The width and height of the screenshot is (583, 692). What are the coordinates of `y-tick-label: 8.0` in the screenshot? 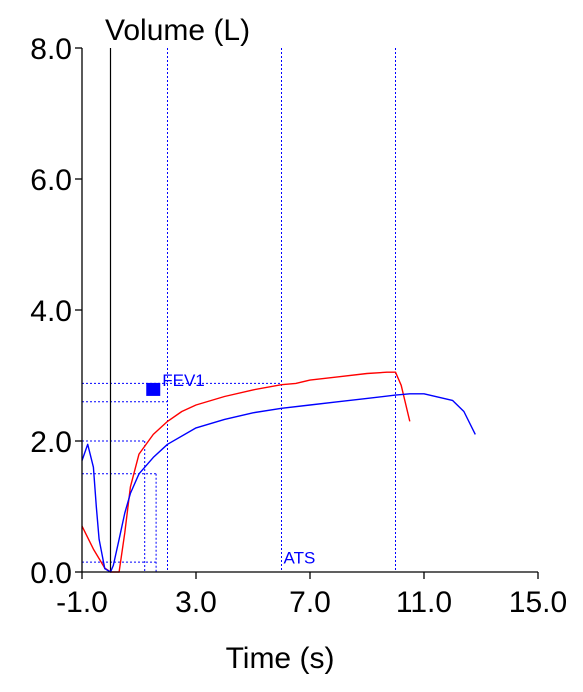 It's located at (51, 49).